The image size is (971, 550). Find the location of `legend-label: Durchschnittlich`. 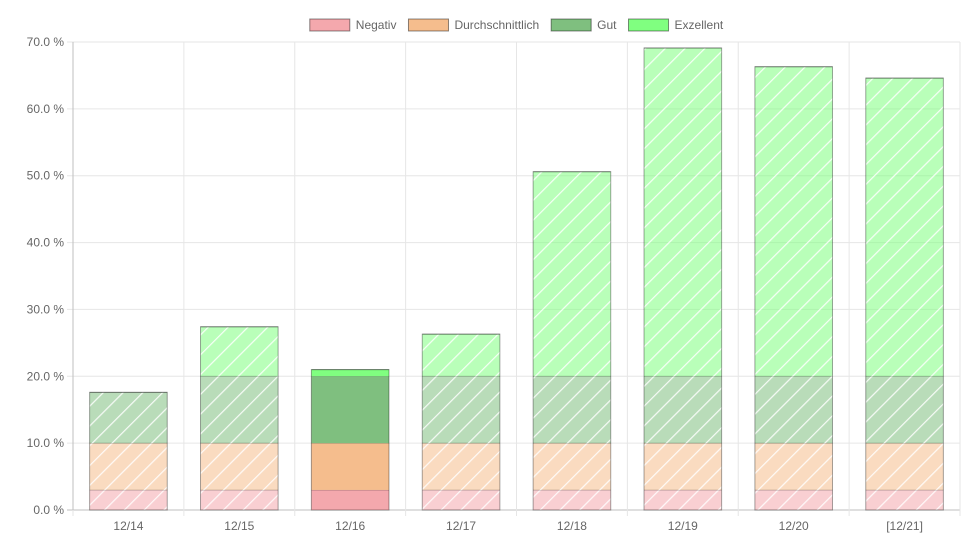

legend-label: Durchschnittlich is located at coordinates (496, 25).